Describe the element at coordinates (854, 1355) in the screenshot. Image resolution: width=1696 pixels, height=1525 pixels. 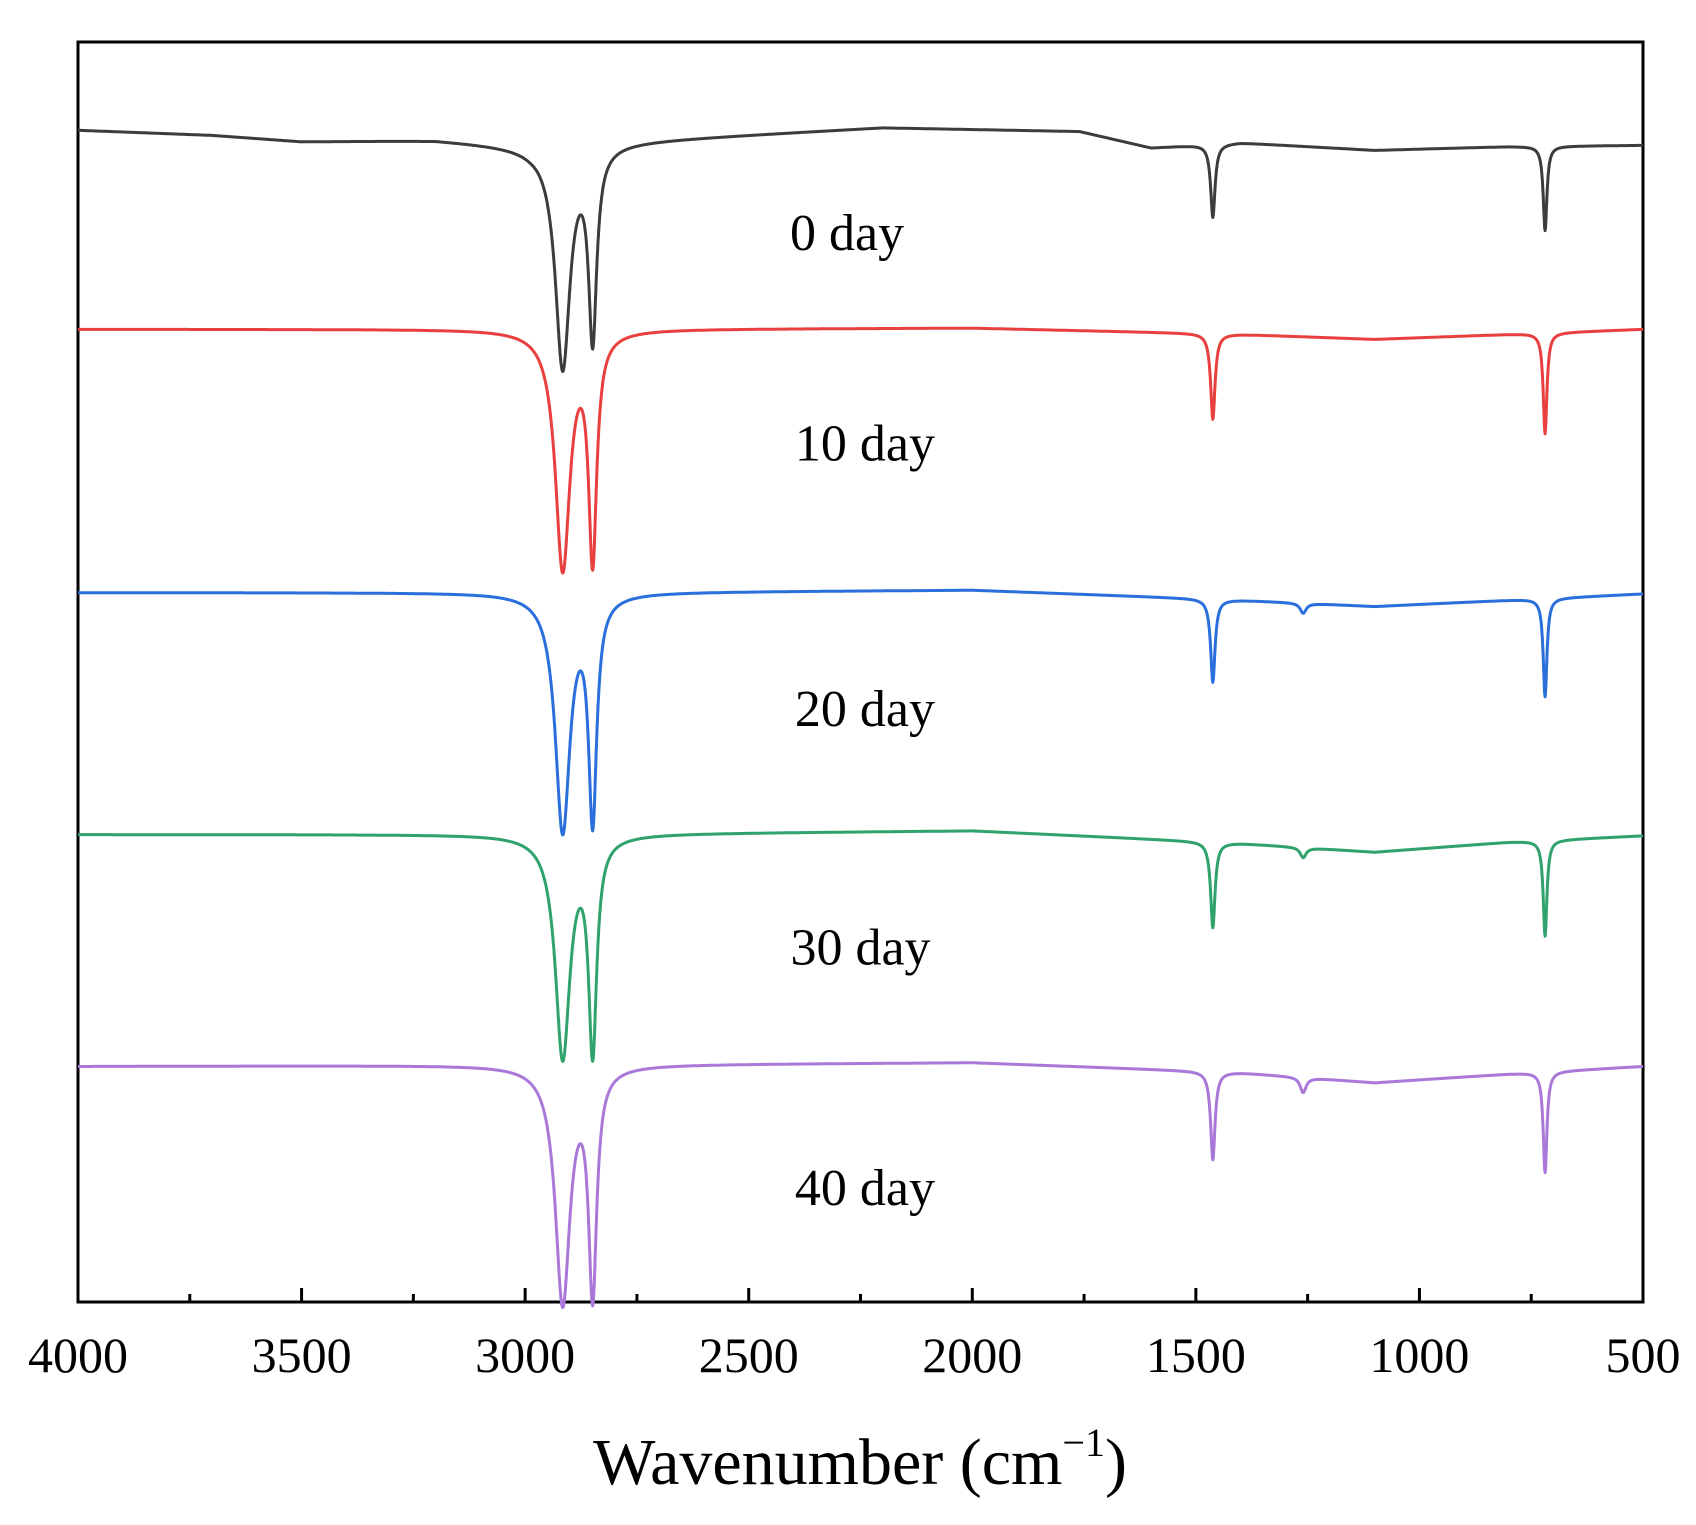
I see `x-axis-tick-labels: 4000 3500 3000 2500 2000 1500 1000 500` at that location.